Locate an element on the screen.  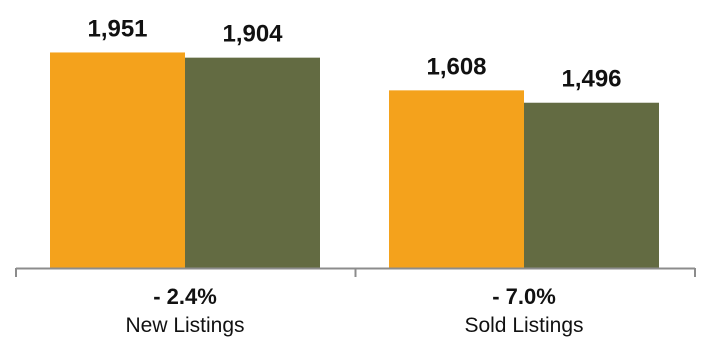
percent-change-label: - 7.0% is located at coordinates (524, 296).